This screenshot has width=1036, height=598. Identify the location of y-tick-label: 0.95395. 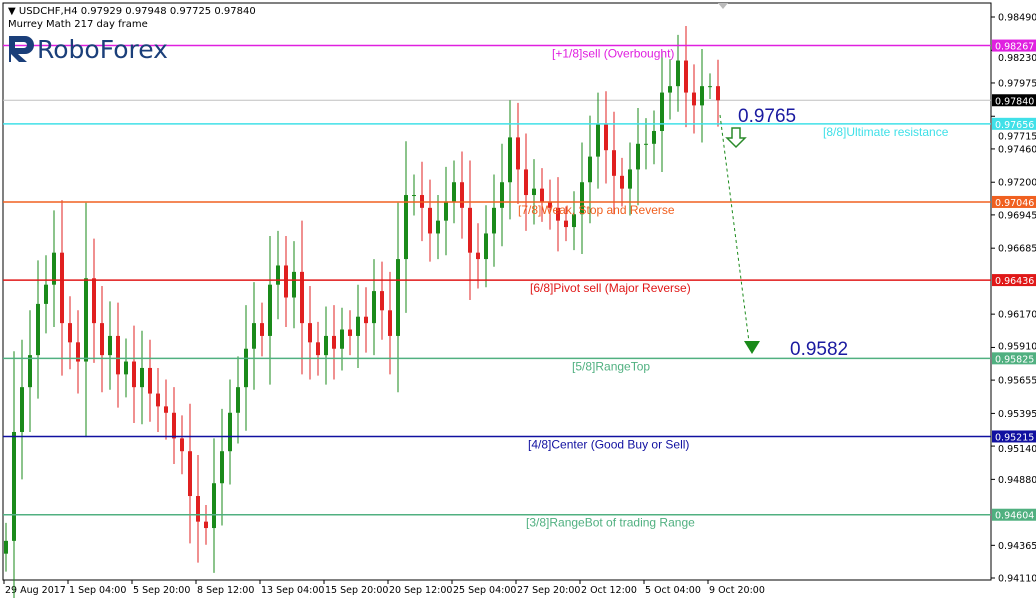
(1017, 414).